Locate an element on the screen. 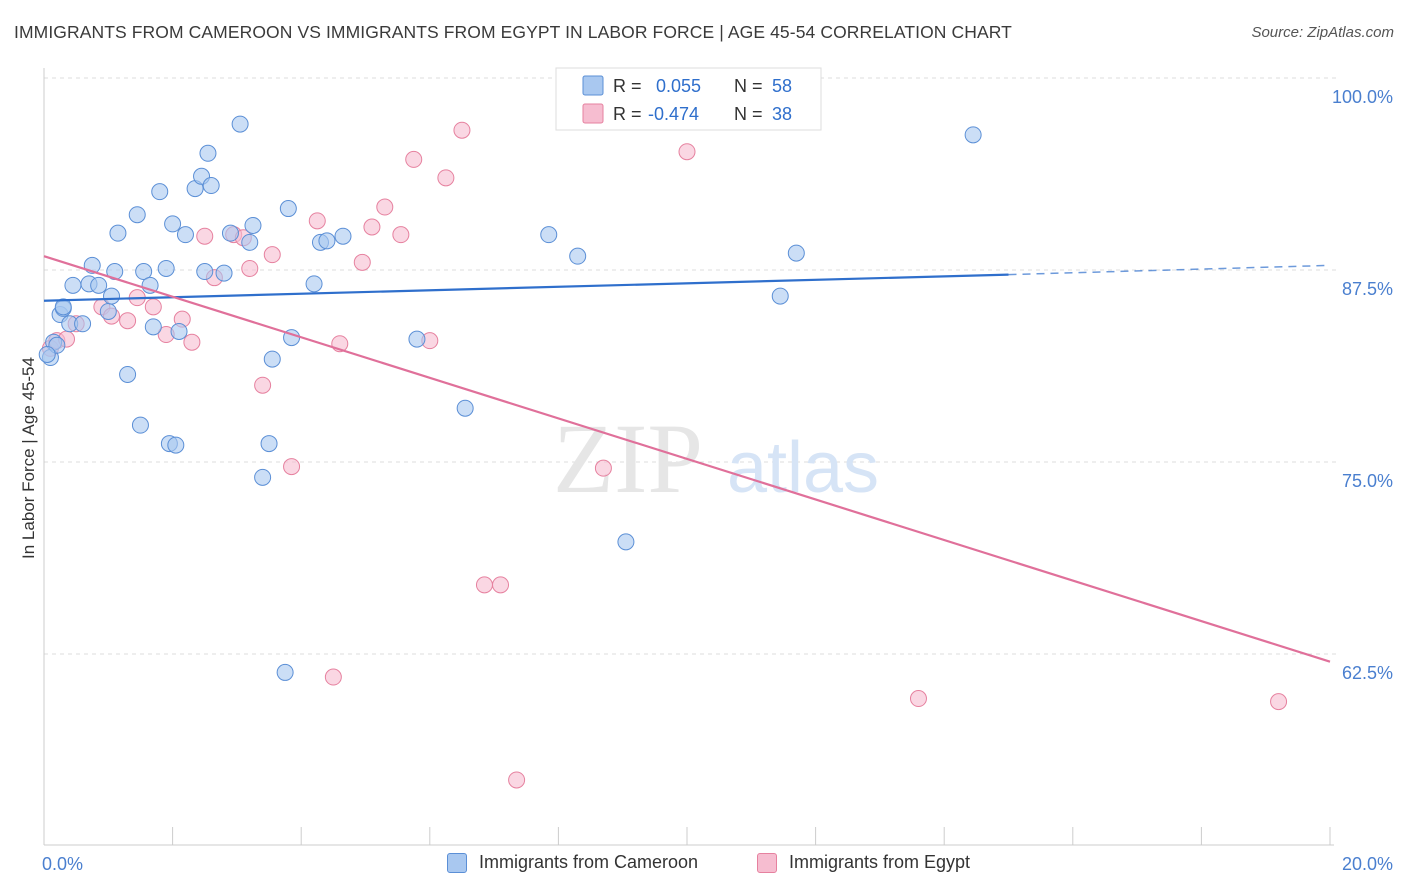 The height and width of the screenshot is (892, 1406). tick-labels: 62.5% 75.0% 87.5% 100.0% is located at coordinates (1362, 385).